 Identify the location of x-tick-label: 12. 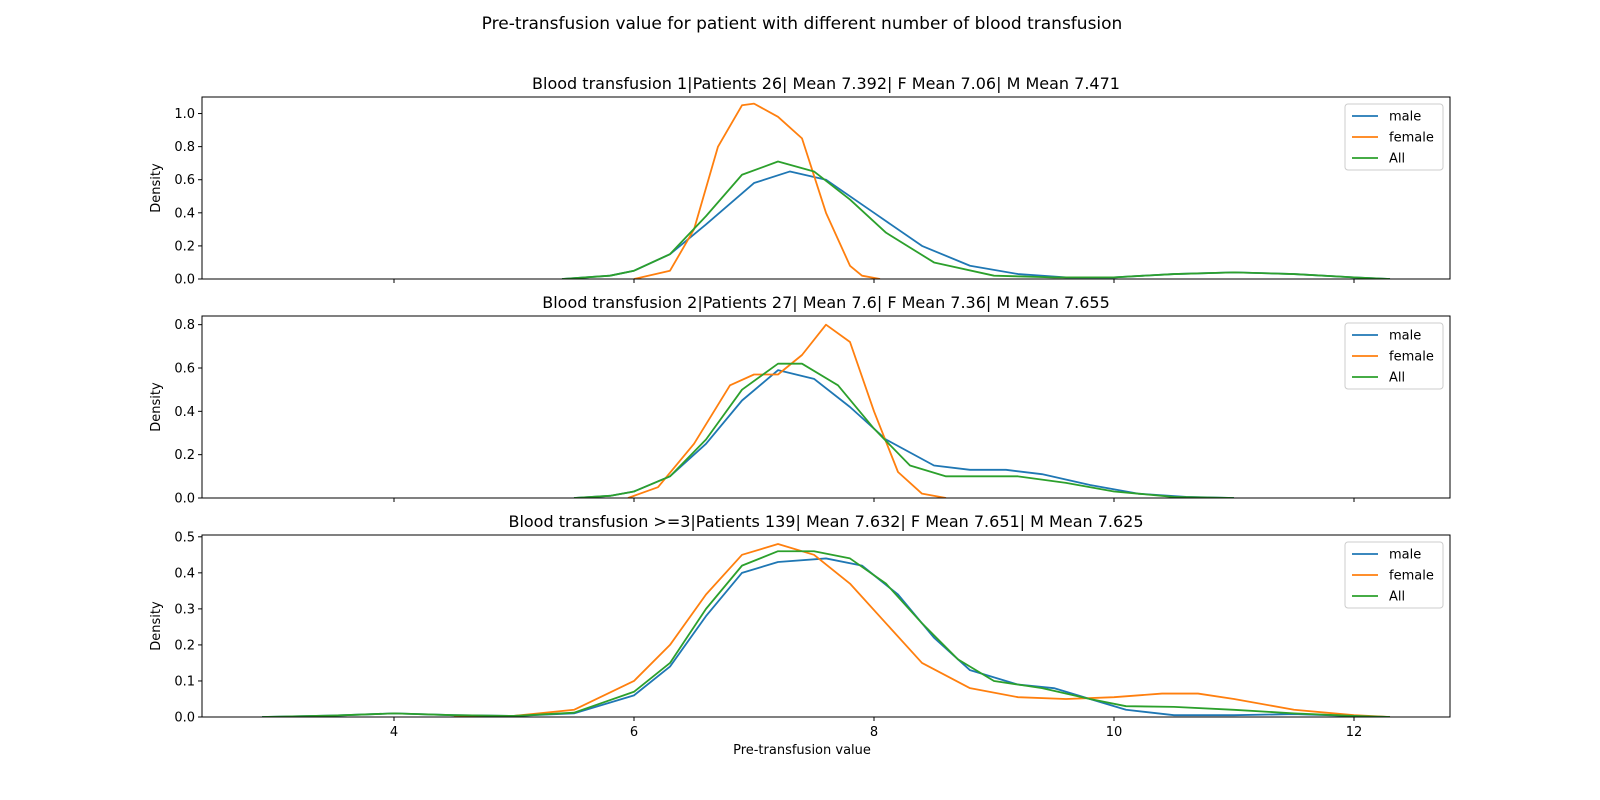
(1354, 732).